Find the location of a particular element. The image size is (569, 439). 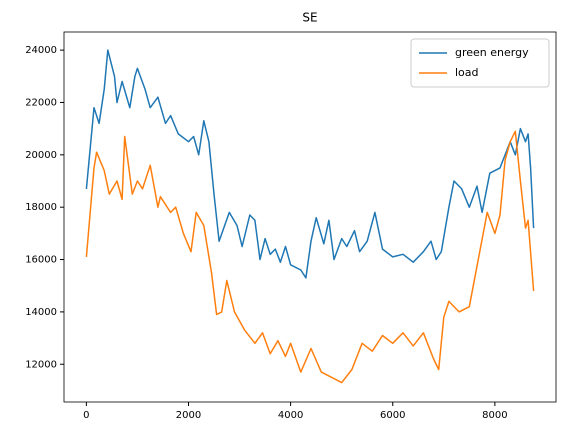

x-tick-label: 6000 is located at coordinates (392, 415).